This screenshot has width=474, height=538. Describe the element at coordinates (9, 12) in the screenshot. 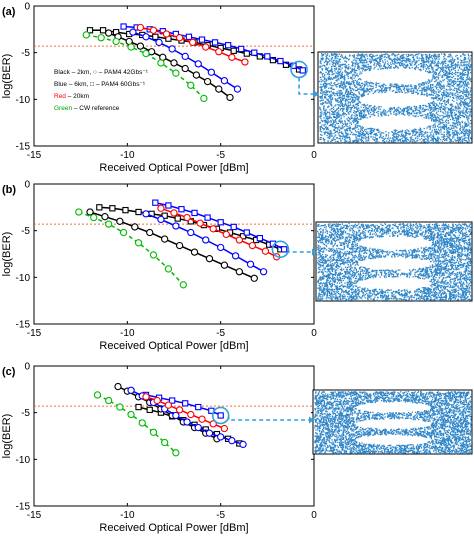

I see `panel-label: (a)` at that location.